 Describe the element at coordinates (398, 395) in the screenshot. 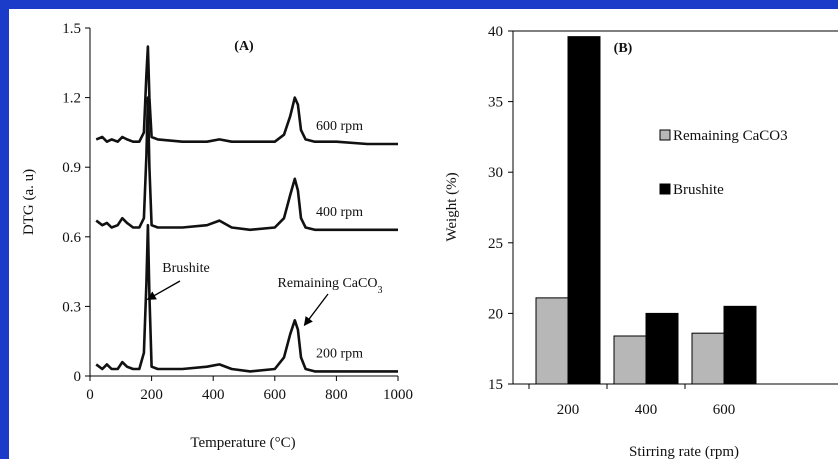

I see `panel-a-x-tick-label: 1000` at that location.